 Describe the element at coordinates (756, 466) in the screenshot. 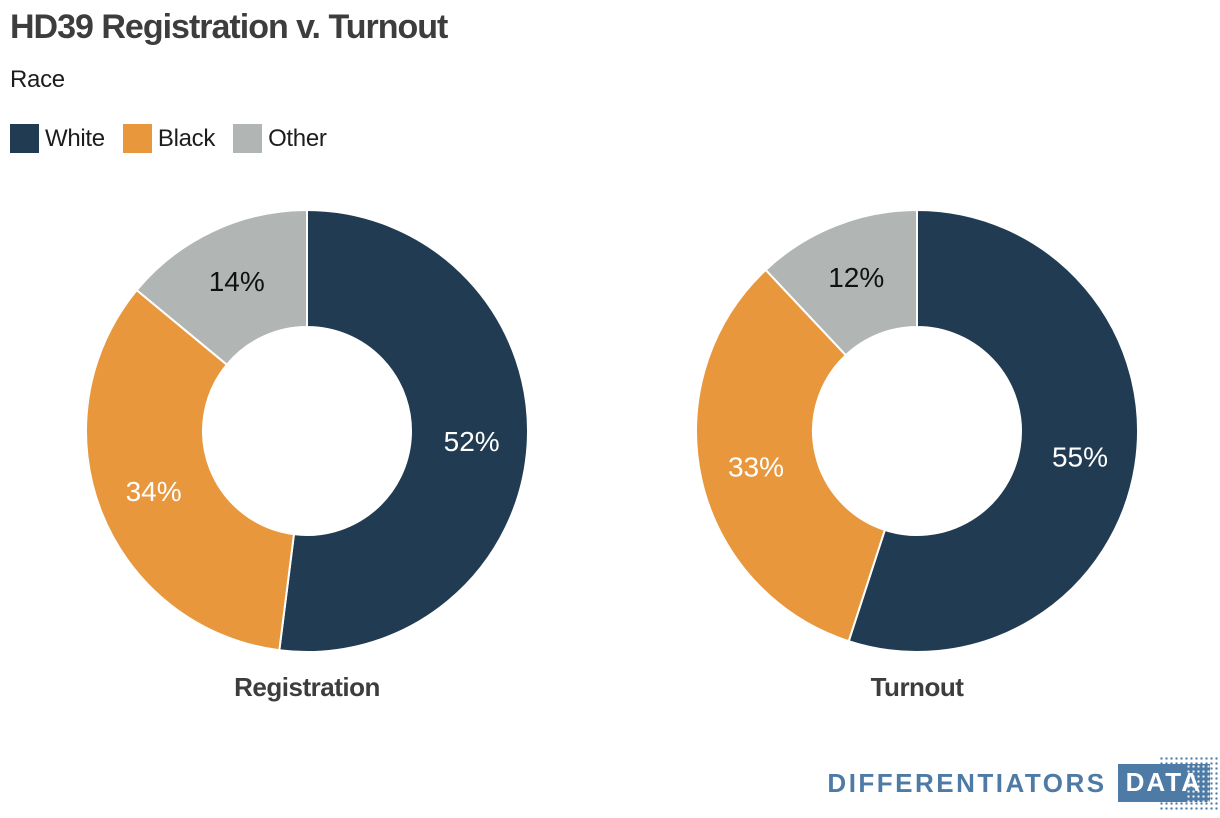

I see `data-label-black: 33%` at that location.